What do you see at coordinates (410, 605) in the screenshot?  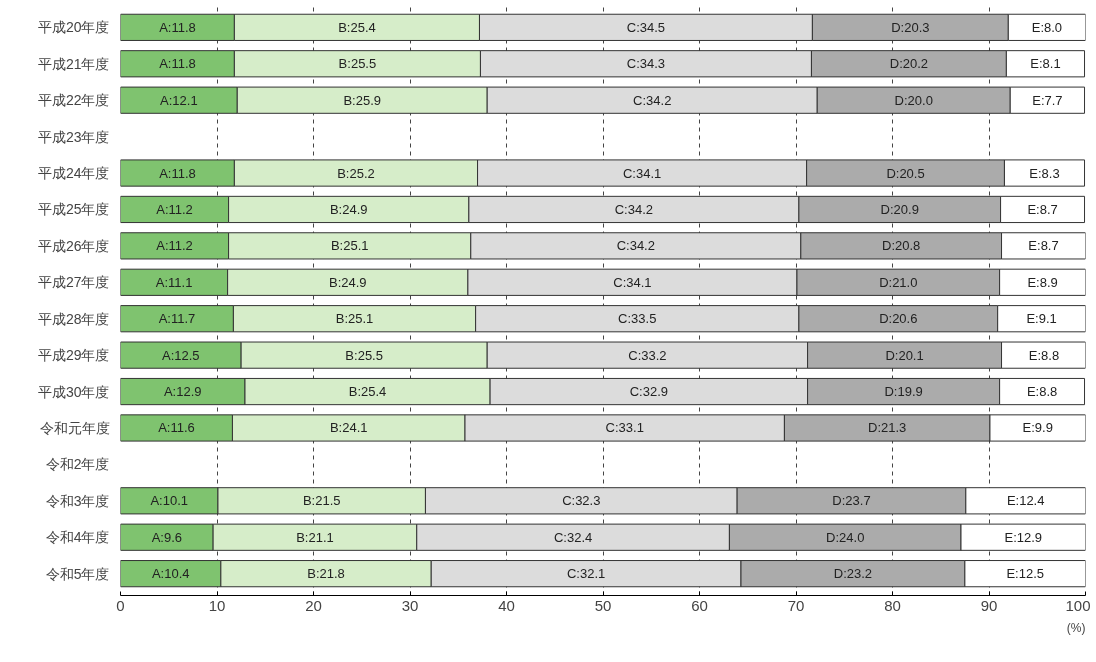 I see `x-tick-label: 30` at bounding box center [410, 605].